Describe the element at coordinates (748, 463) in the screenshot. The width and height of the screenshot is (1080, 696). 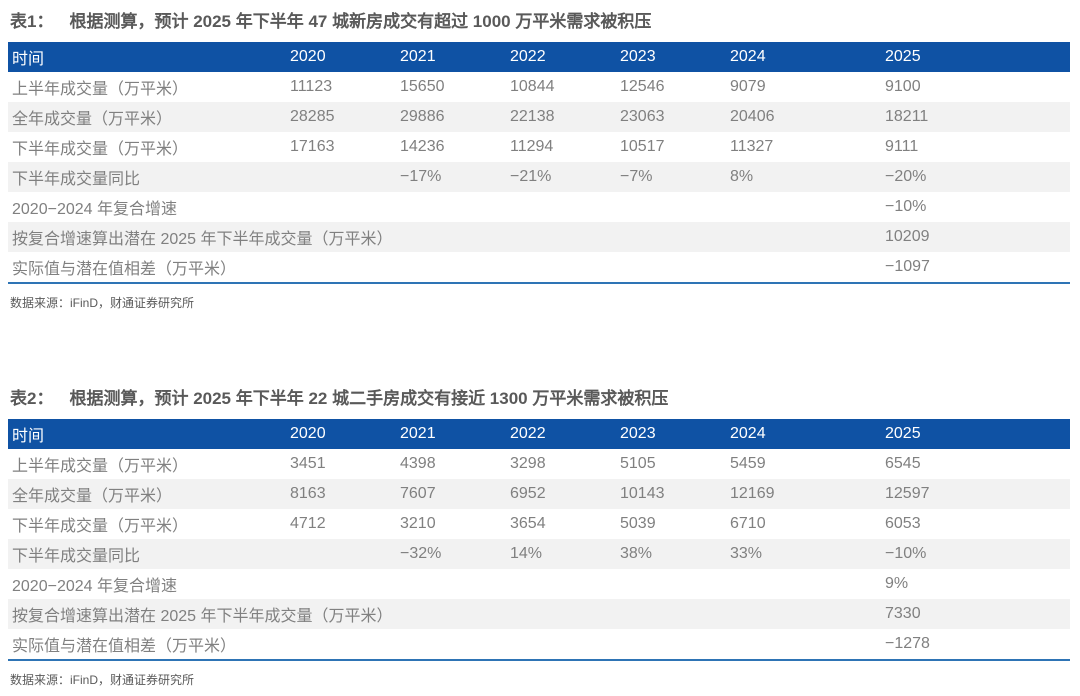
I see `data-cell: 5459` at that location.